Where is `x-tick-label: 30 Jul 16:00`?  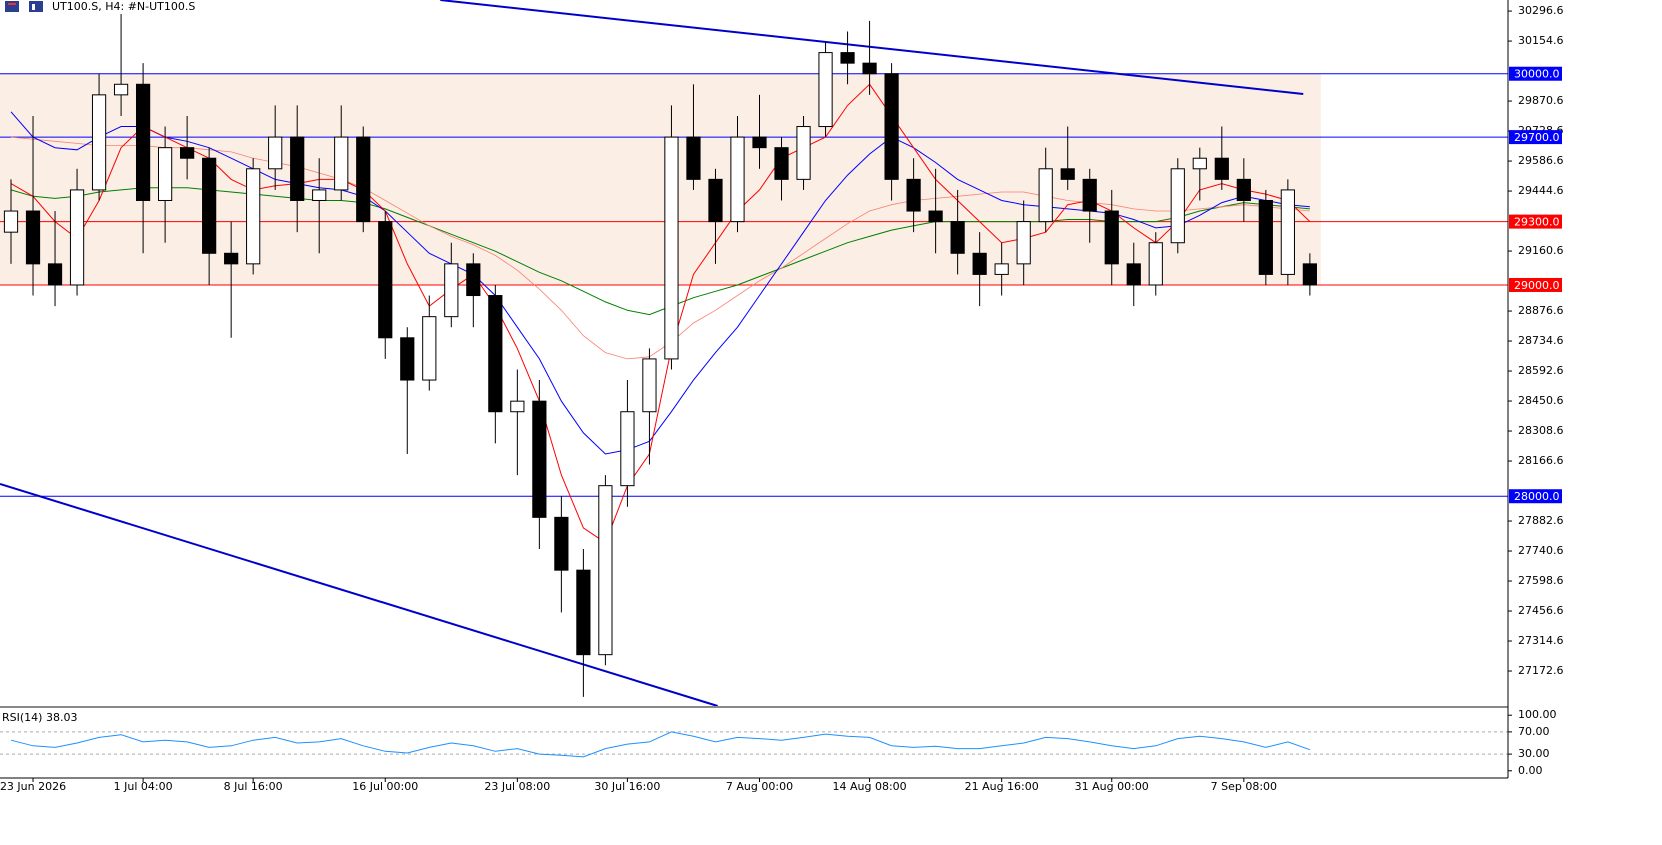 x-tick-label: 30 Jul 16:00 is located at coordinates (627, 786).